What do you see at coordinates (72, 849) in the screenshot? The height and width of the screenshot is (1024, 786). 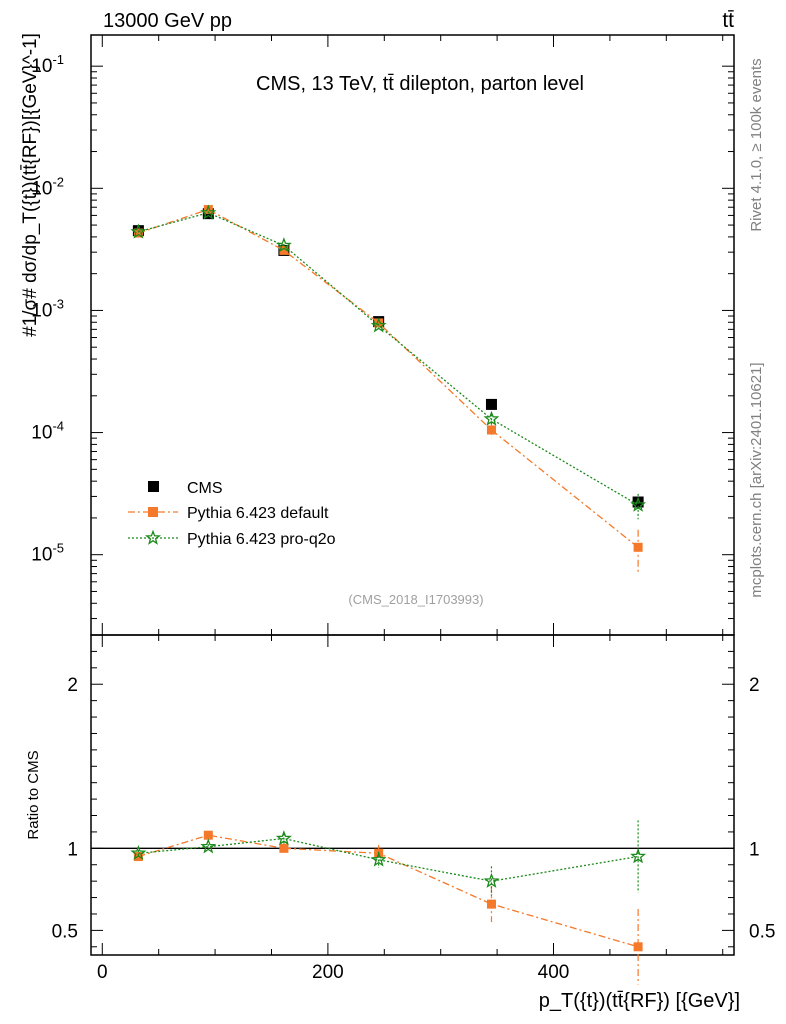 I see `ratio-y-tick-label: 1` at bounding box center [72, 849].